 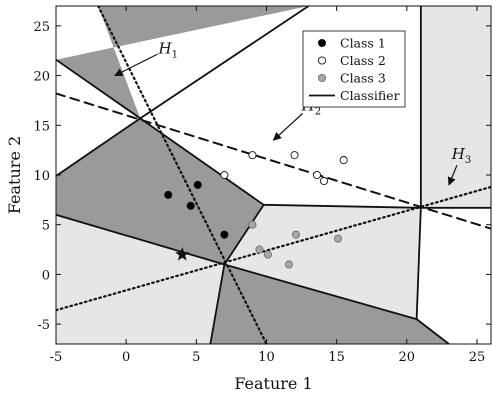 I want to click on star-point, so click(x=182, y=254).